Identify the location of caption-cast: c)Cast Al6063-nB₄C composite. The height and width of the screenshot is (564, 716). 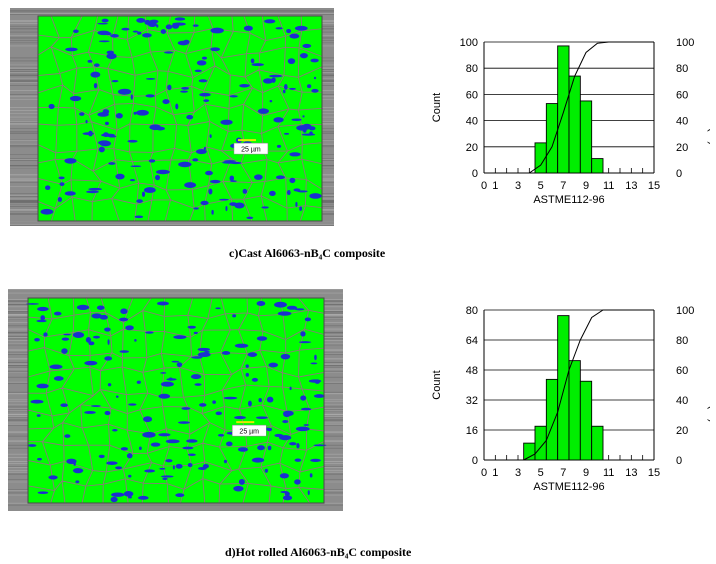
(307, 253).